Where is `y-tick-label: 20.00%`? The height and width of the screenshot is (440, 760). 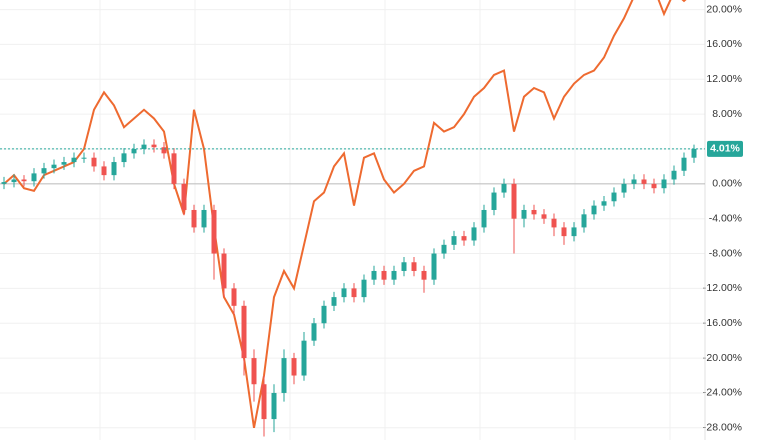
y-tick-label: 20.00% is located at coordinates (724, 9).